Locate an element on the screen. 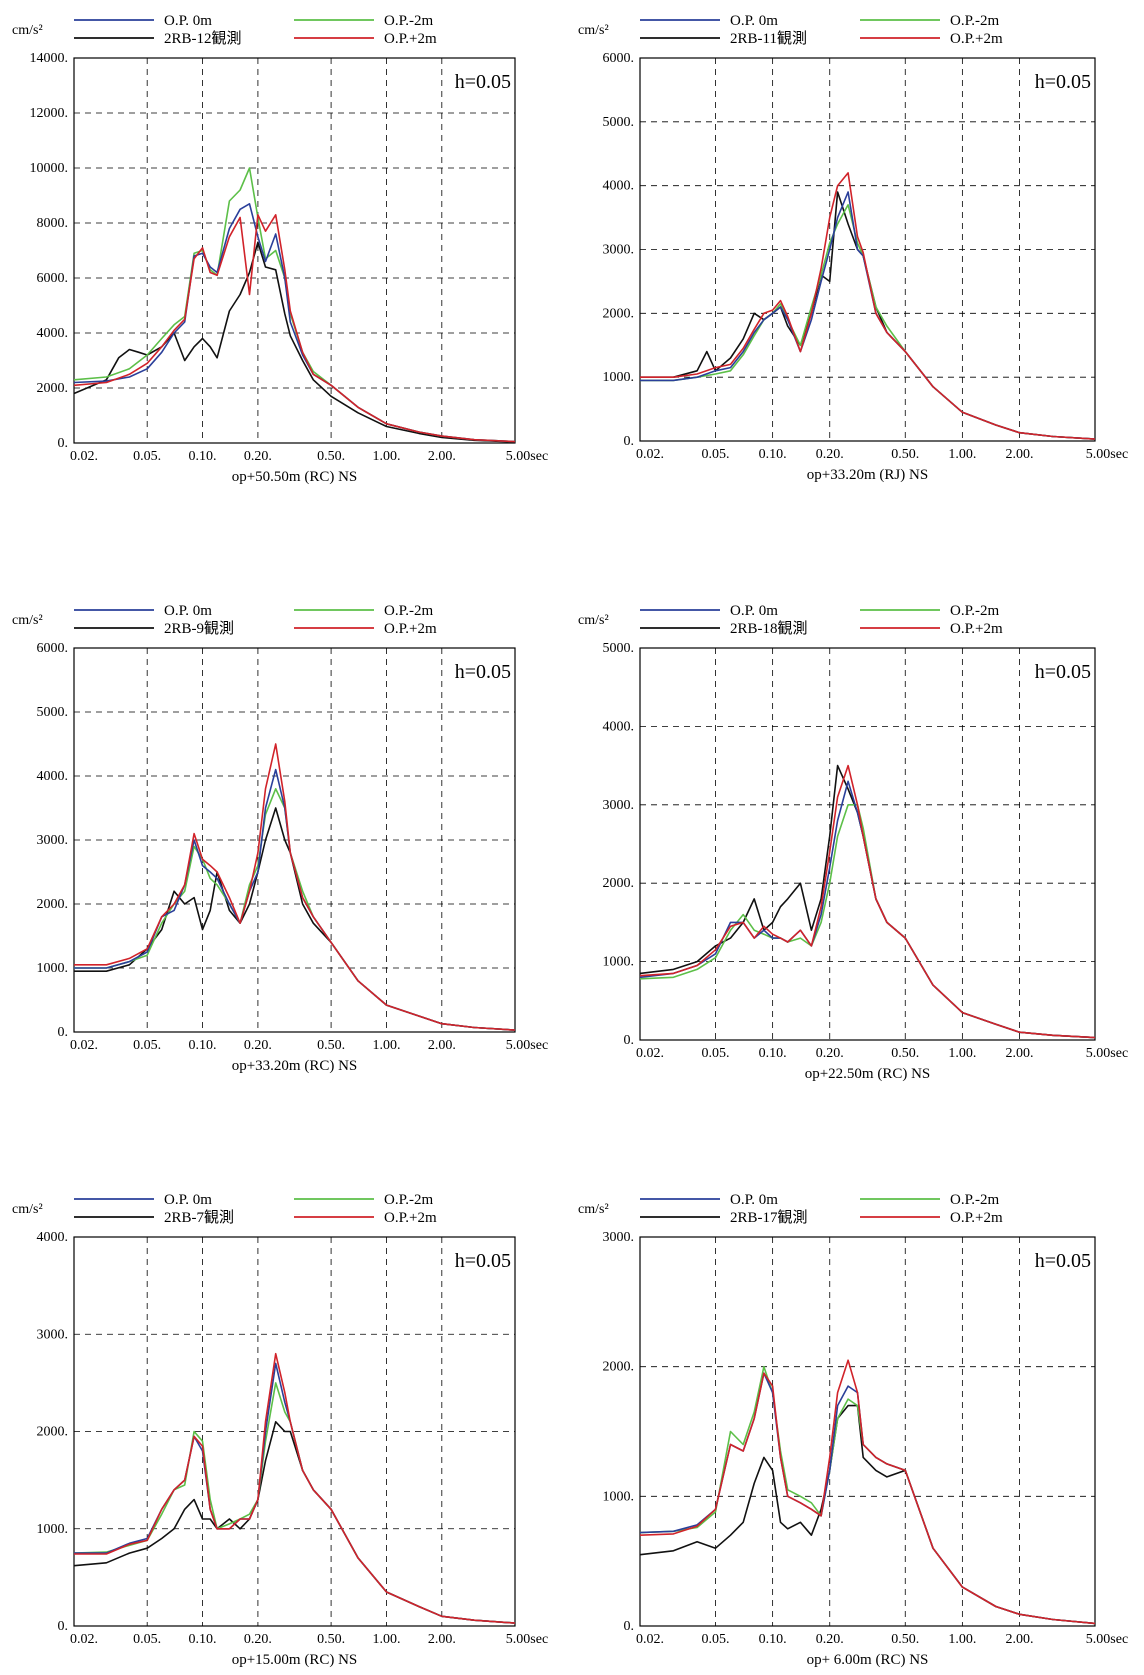 This screenshot has width=1144, height=1675. legend-entry: 2RB-17観測 is located at coordinates (769, 1217).